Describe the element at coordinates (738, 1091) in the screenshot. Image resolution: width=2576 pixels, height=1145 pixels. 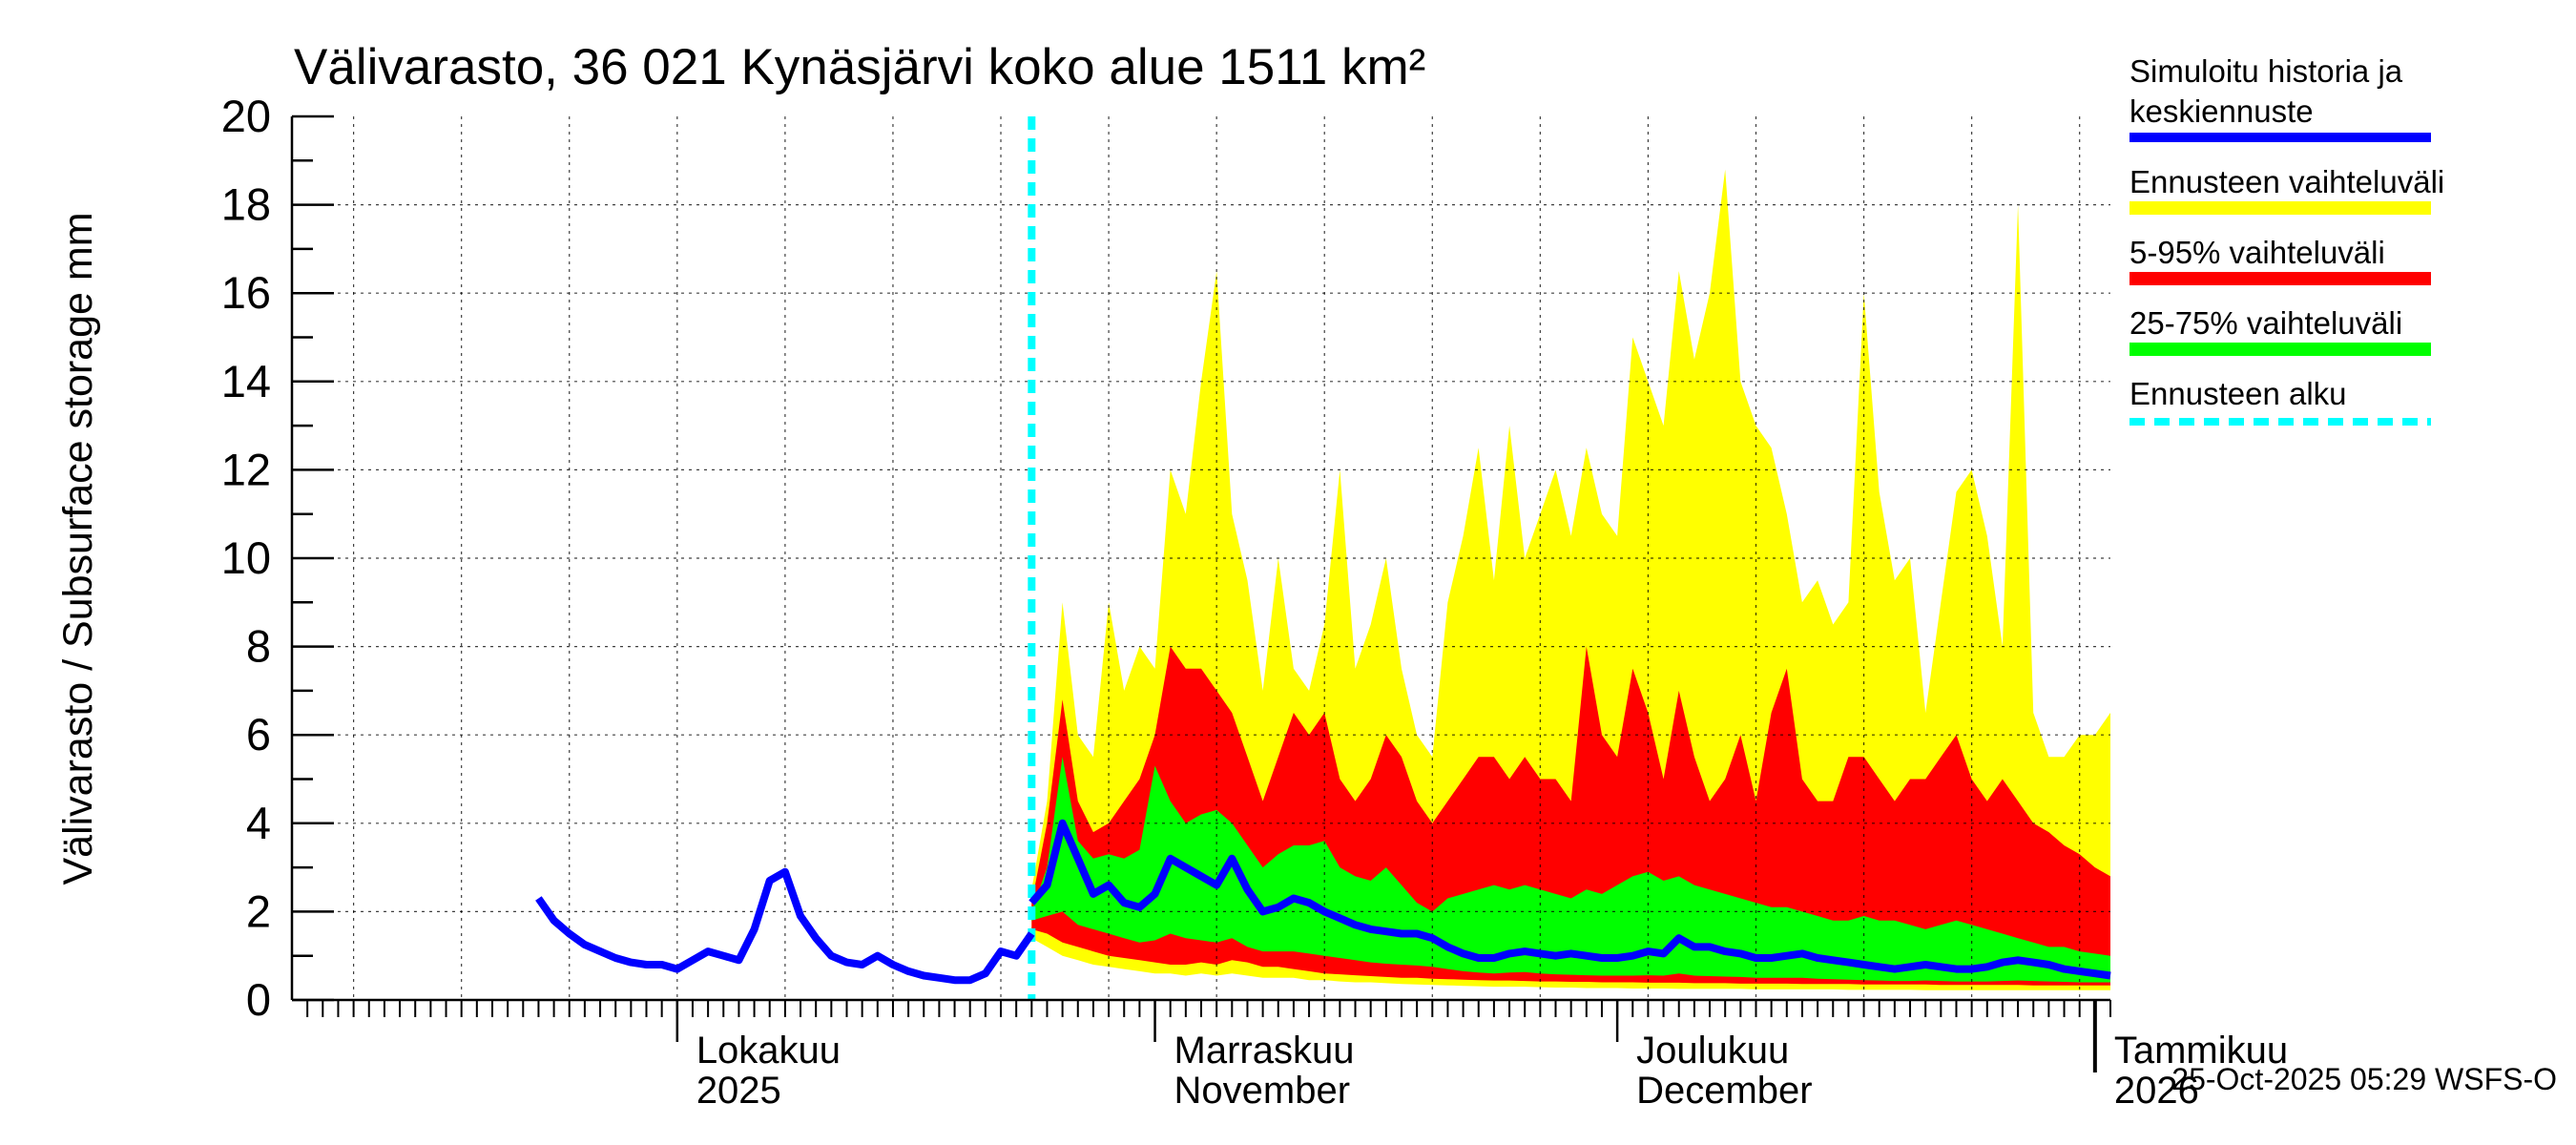
I see `month-sublabel: 2025` at that location.